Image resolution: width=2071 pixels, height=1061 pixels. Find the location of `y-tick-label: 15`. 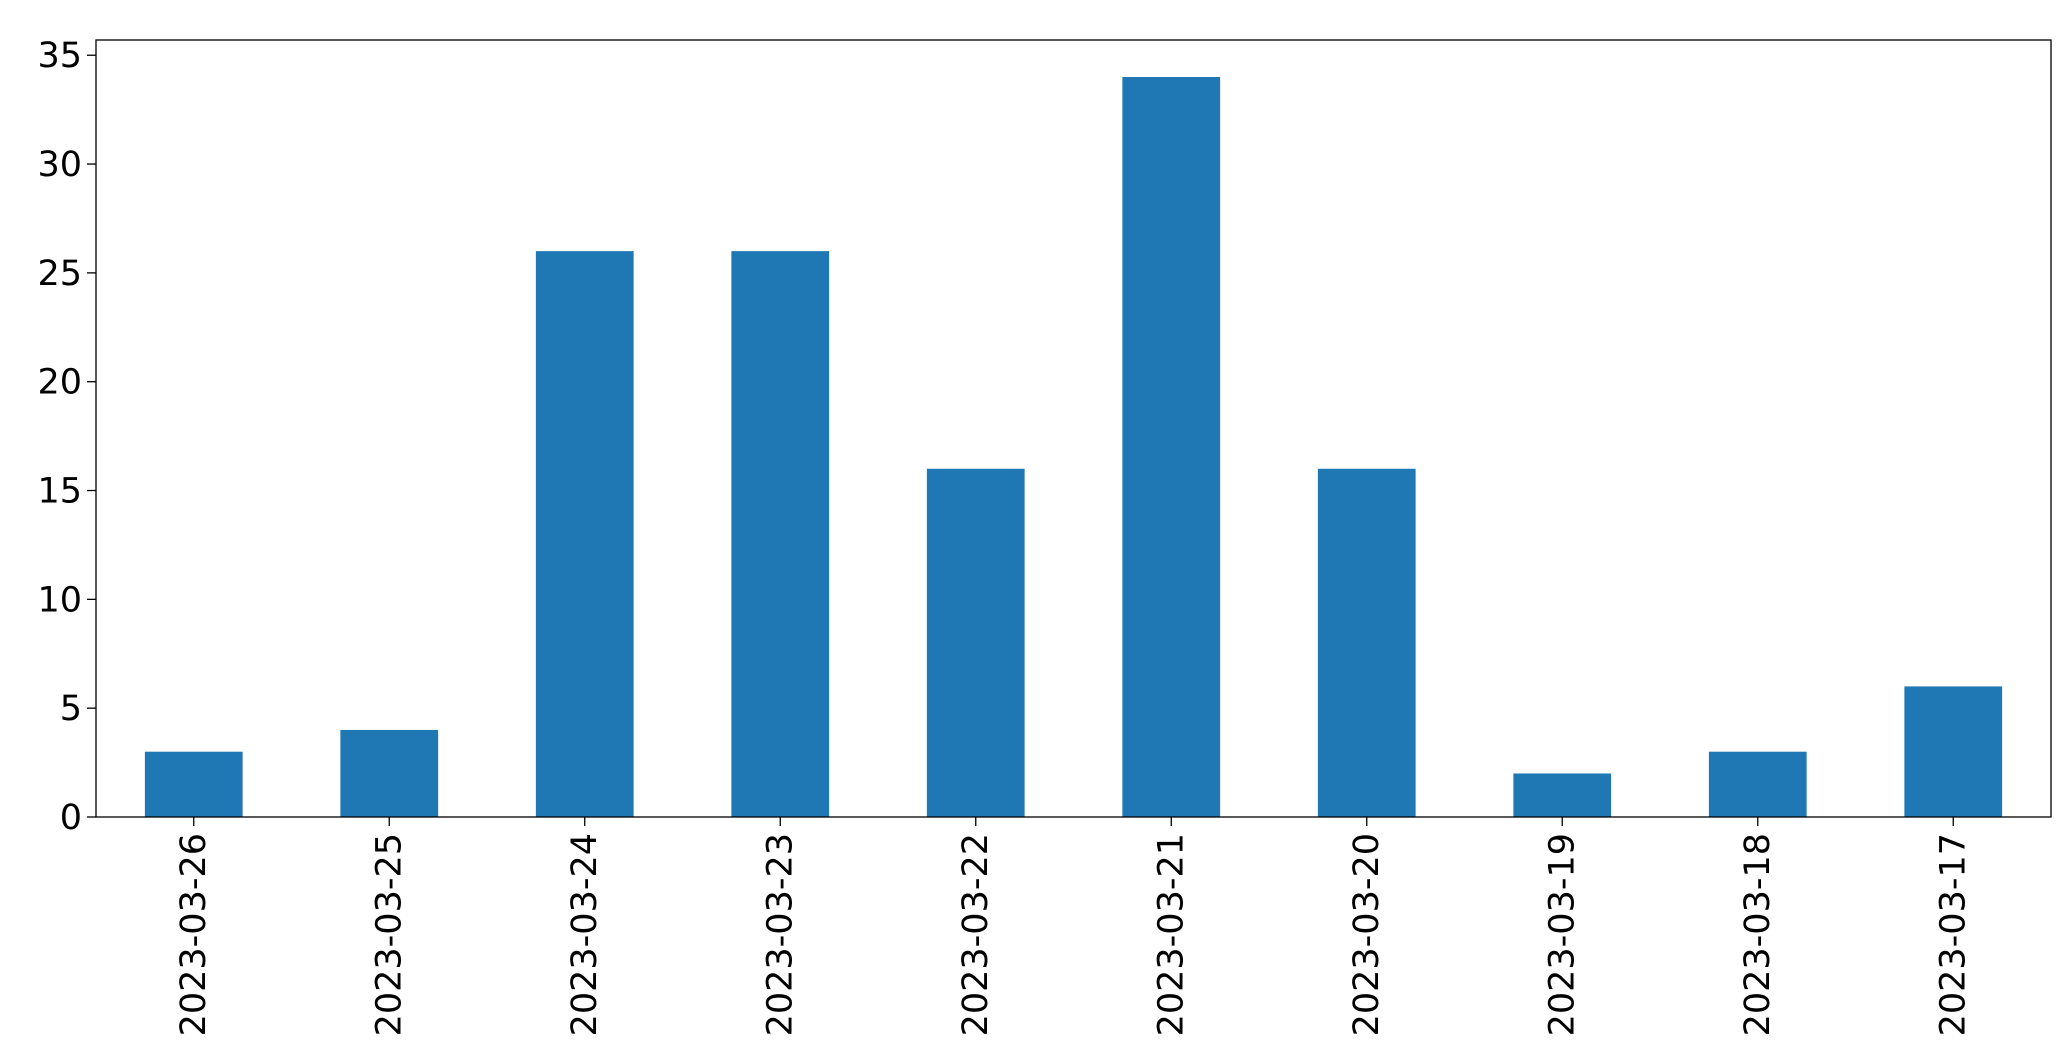

y-tick-label: 15 is located at coordinates (59, 492).